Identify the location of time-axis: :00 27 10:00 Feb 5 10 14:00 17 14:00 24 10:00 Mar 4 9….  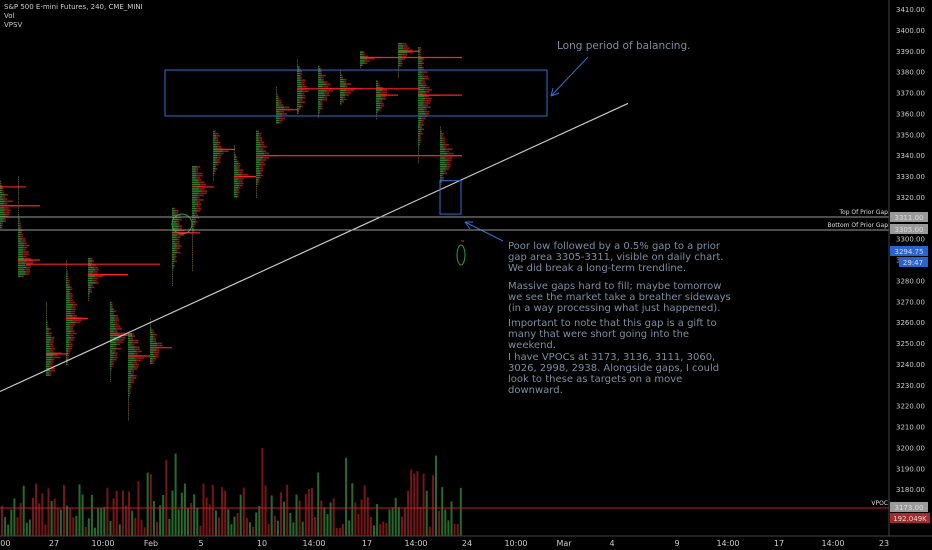
(444, 543).